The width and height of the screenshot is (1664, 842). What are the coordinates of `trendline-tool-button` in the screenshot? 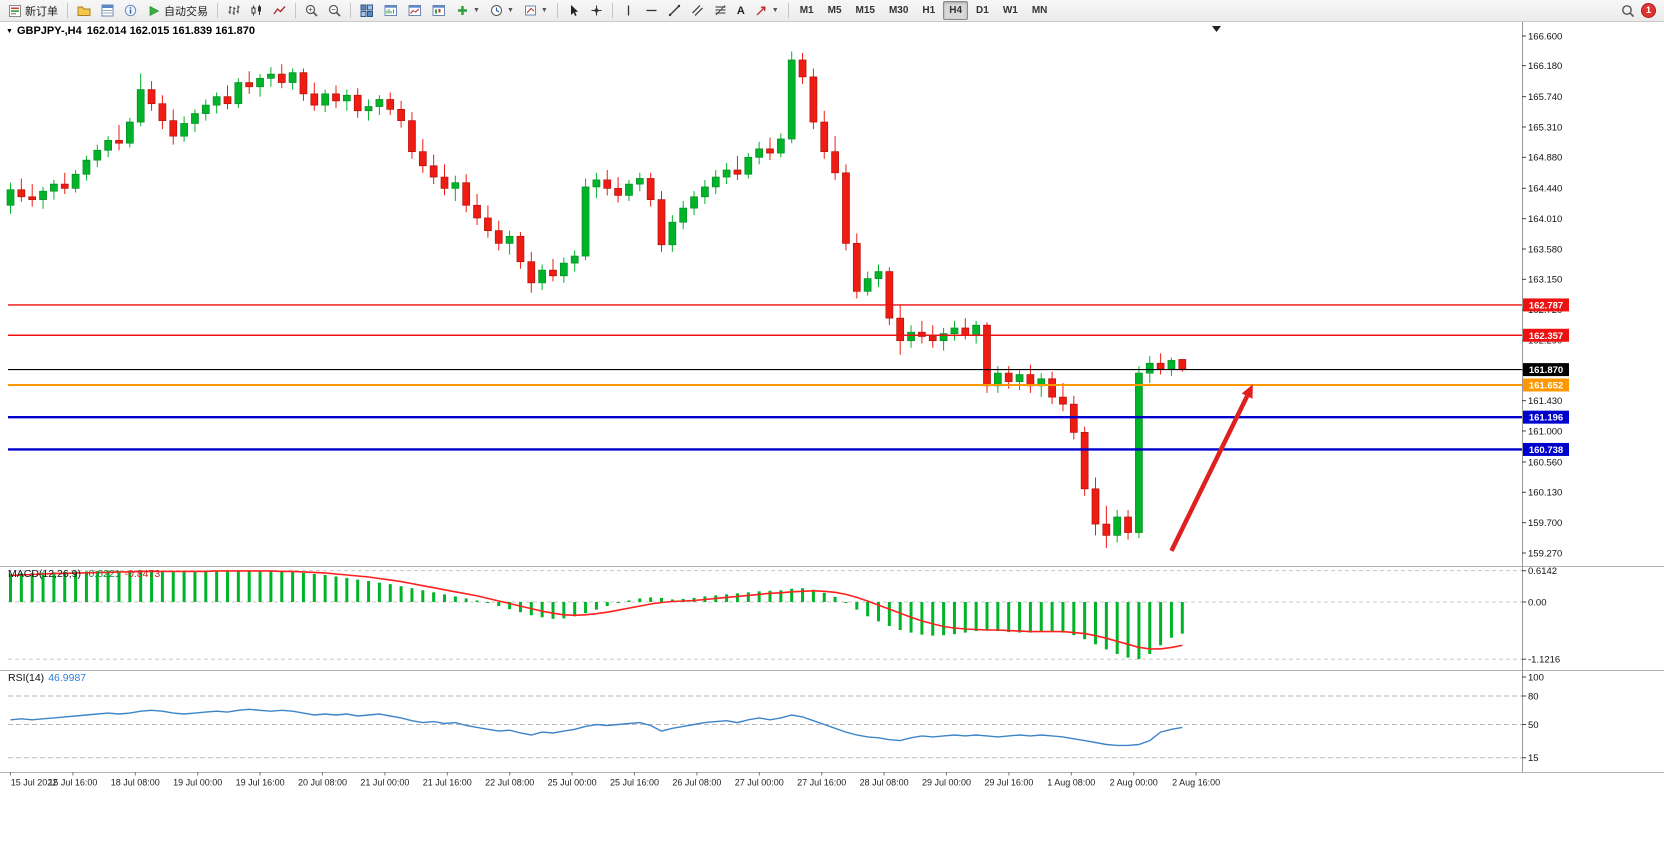 It's located at (674, 10).